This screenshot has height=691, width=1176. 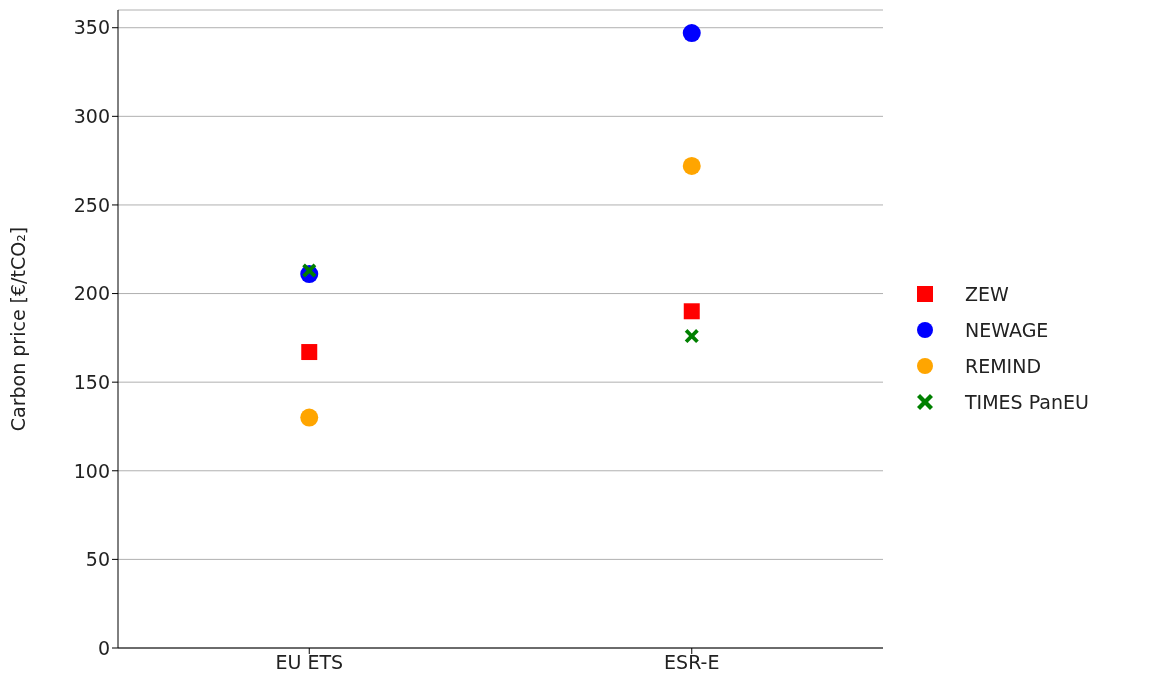 What do you see at coordinates (17, 329) in the screenshot?
I see `y-axis-title: Carbon price [€/tCO₂]` at bounding box center [17, 329].